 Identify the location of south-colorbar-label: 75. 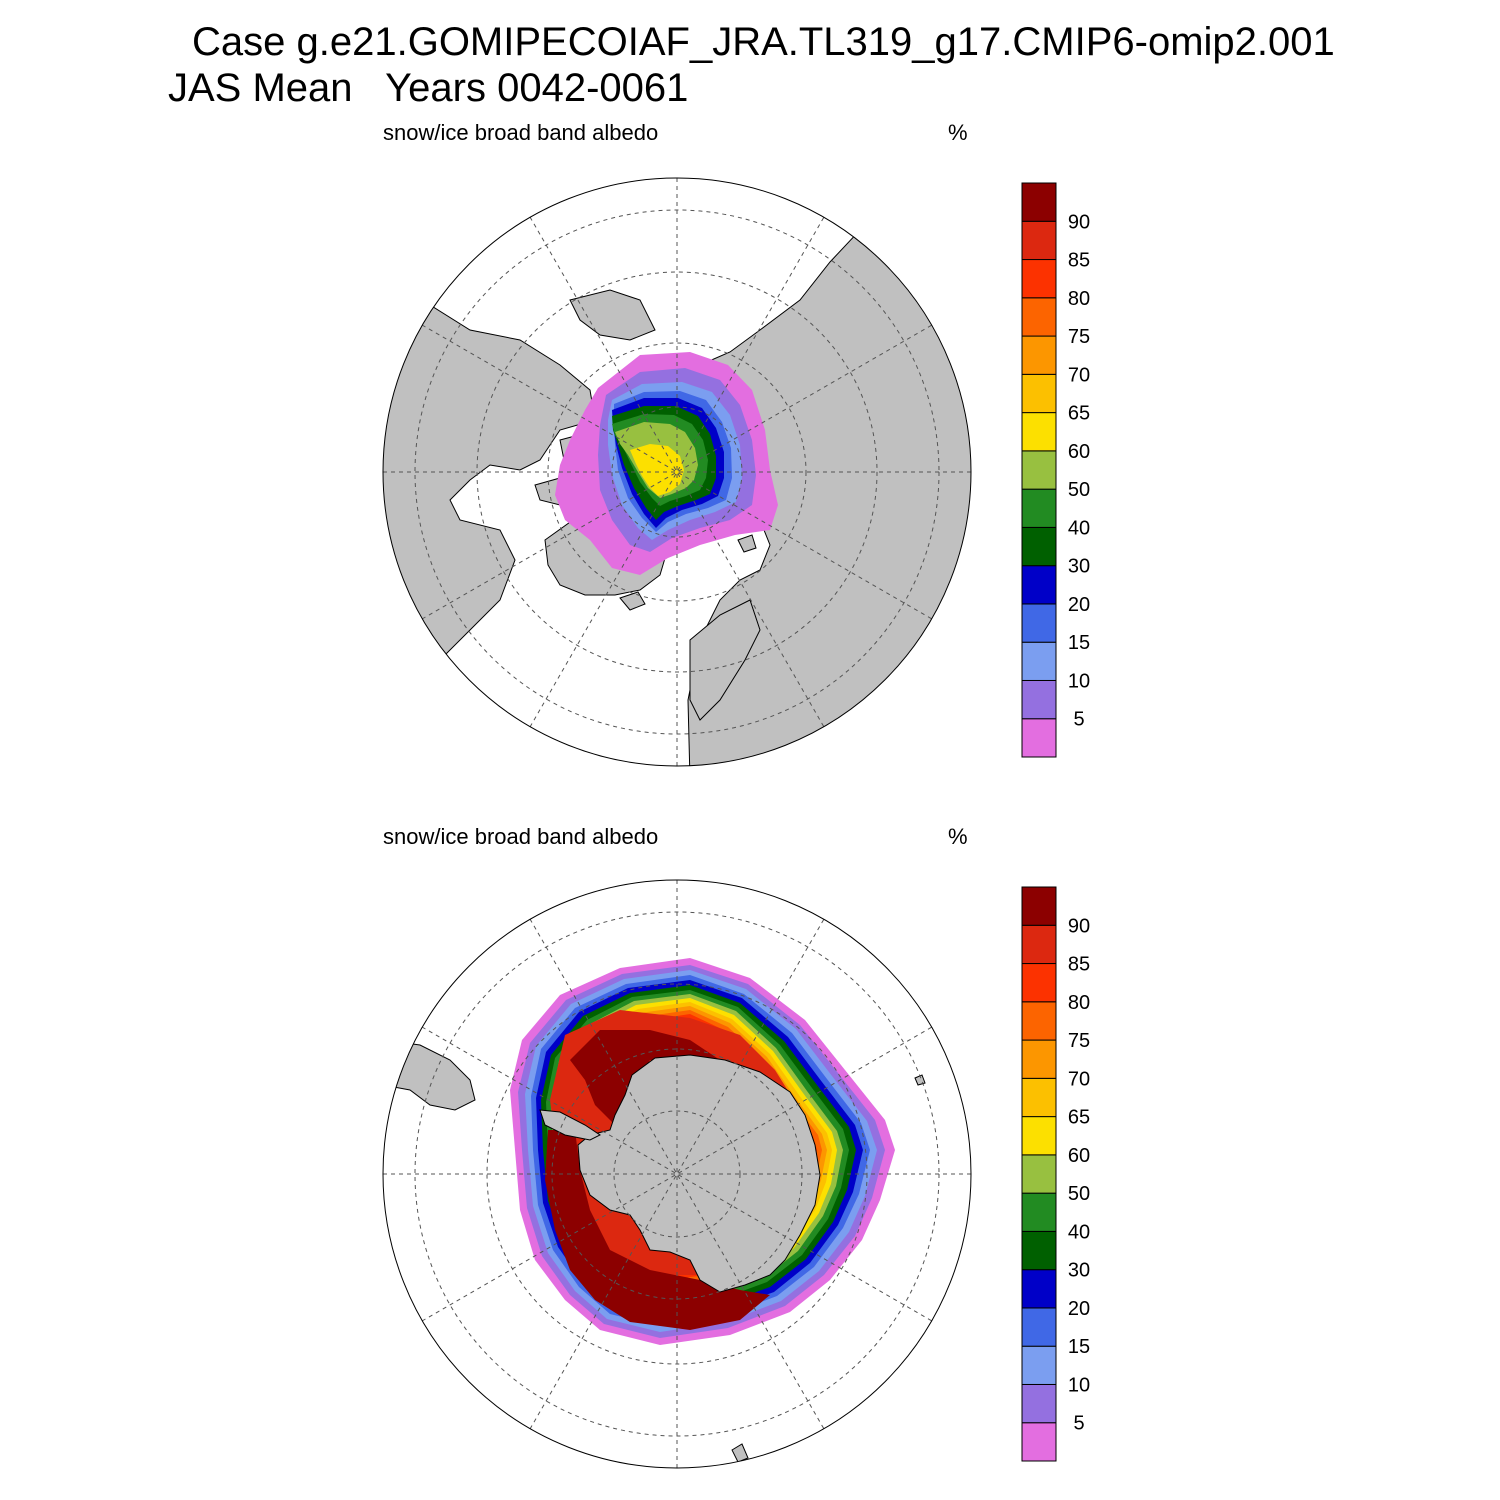
(1079, 1041).